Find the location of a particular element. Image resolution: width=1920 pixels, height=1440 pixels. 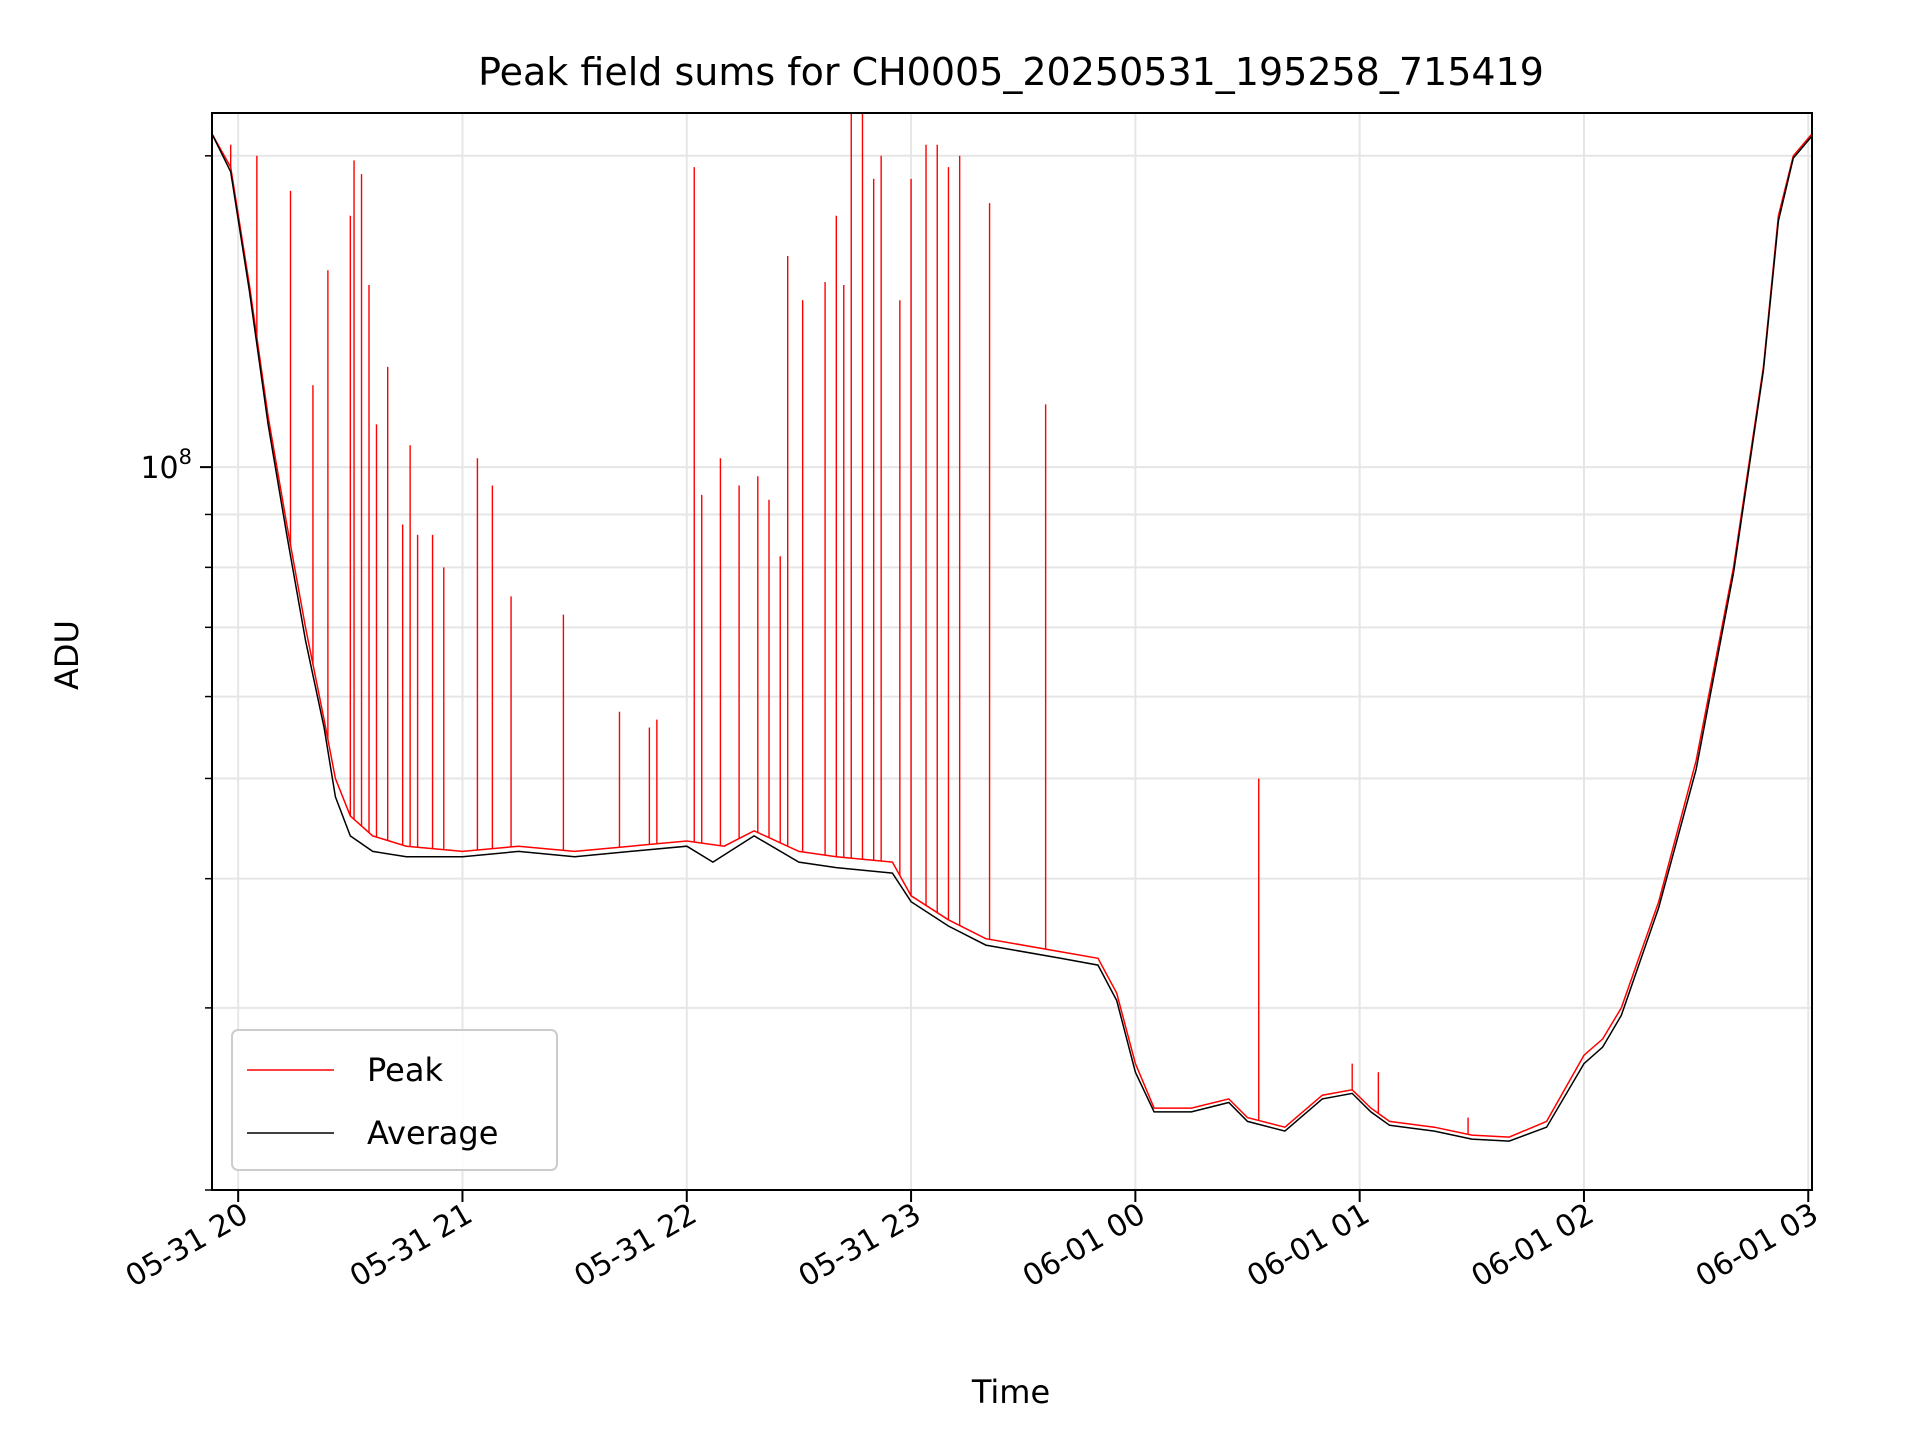

legend-box is located at coordinates (394, 1100).